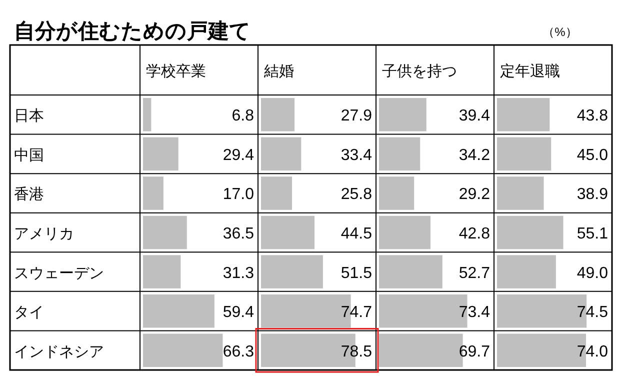 The width and height of the screenshot is (620, 377). What do you see at coordinates (592, 351) in the screenshot?
I see `data-label: 74.0` at bounding box center [592, 351].